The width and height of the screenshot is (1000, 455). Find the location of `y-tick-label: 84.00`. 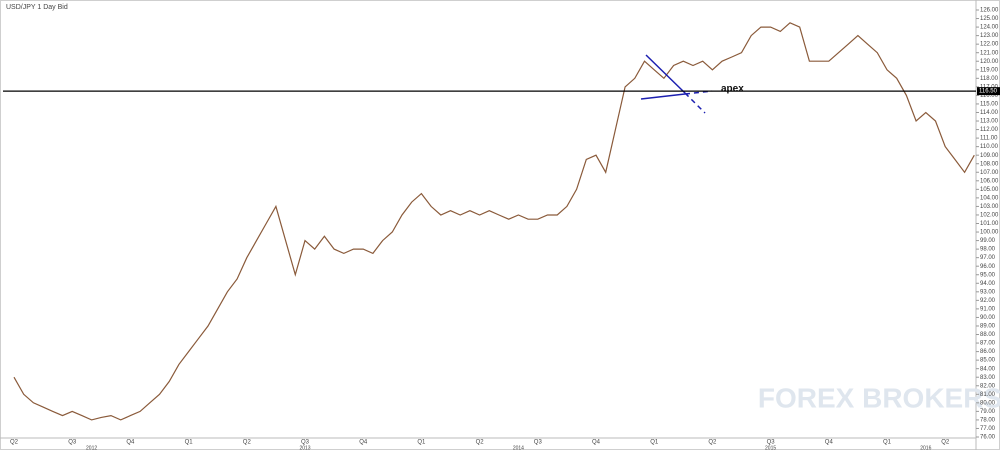

y-tick-label: 84.00 is located at coordinates (988, 369).